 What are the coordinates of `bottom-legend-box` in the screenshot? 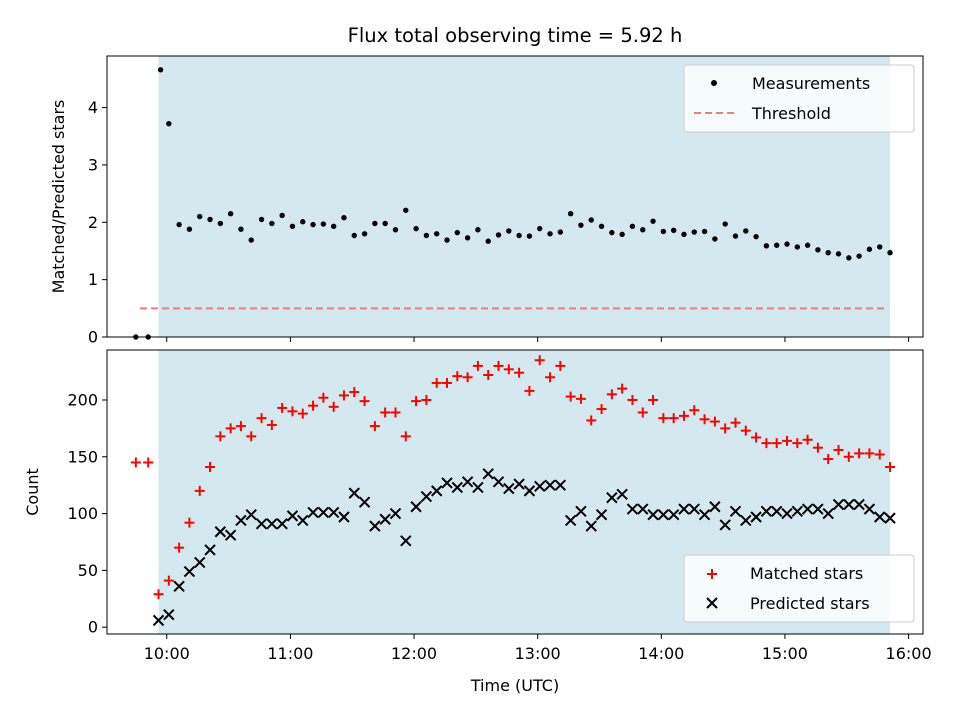 It's located at (799, 588).